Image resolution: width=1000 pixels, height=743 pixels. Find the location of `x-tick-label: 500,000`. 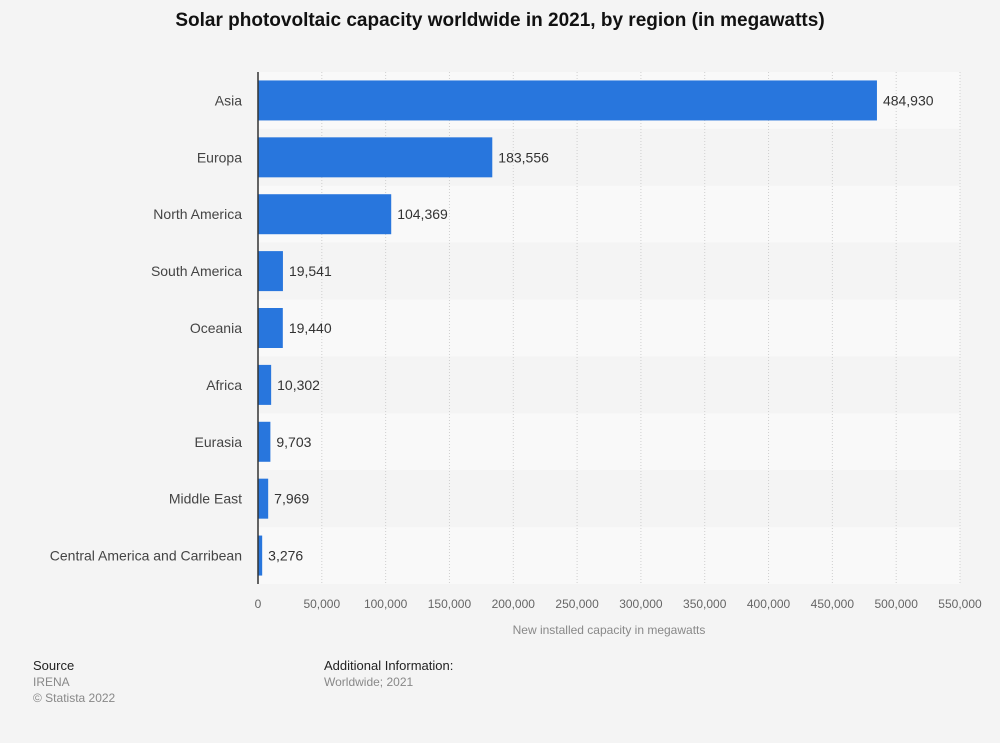

x-tick-label: 500,000 is located at coordinates (896, 604).